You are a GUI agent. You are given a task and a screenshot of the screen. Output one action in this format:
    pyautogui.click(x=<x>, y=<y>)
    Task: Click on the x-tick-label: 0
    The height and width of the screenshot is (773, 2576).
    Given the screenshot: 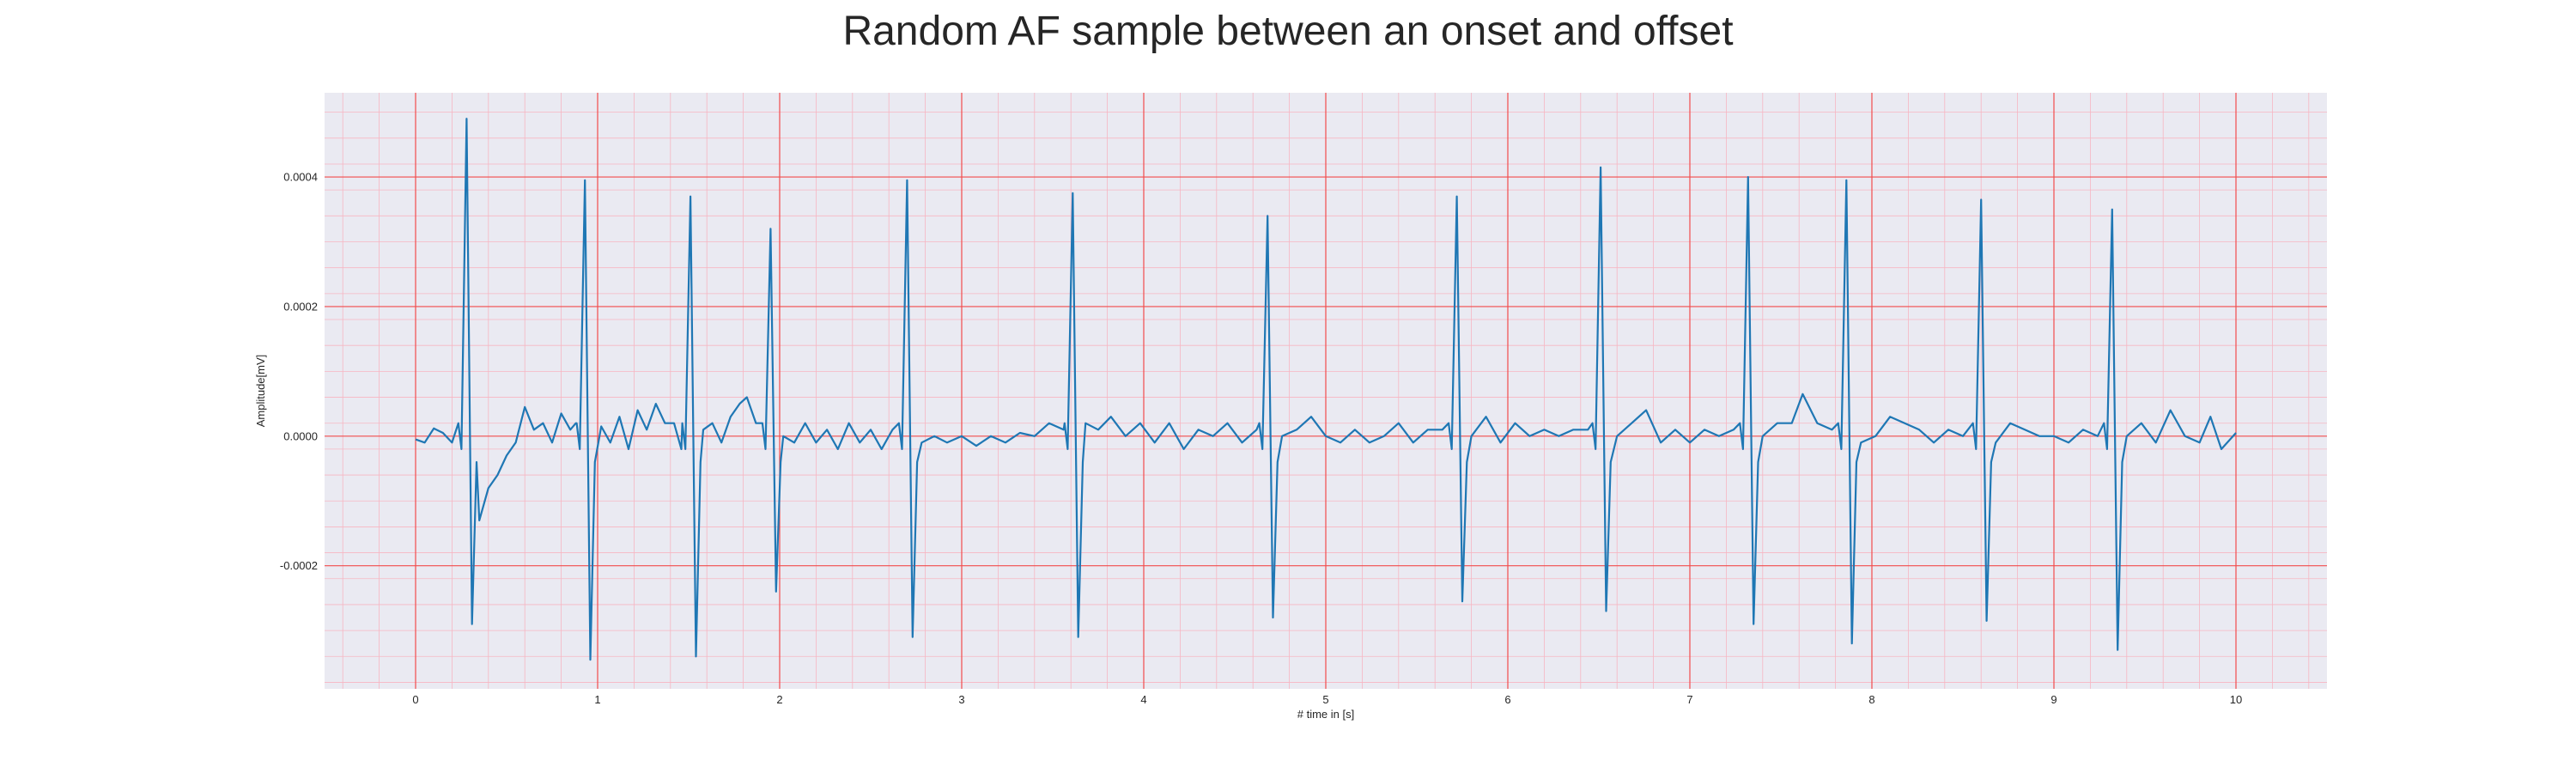 What is the action you would take?
    pyautogui.click(x=415, y=699)
    